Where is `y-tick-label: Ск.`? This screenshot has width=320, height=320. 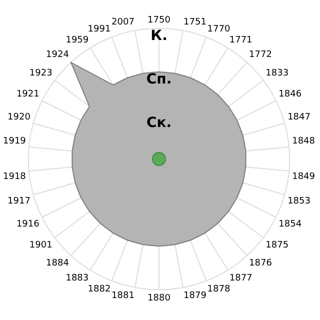
y-tick-label: Ск. is located at coordinates (159, 123).